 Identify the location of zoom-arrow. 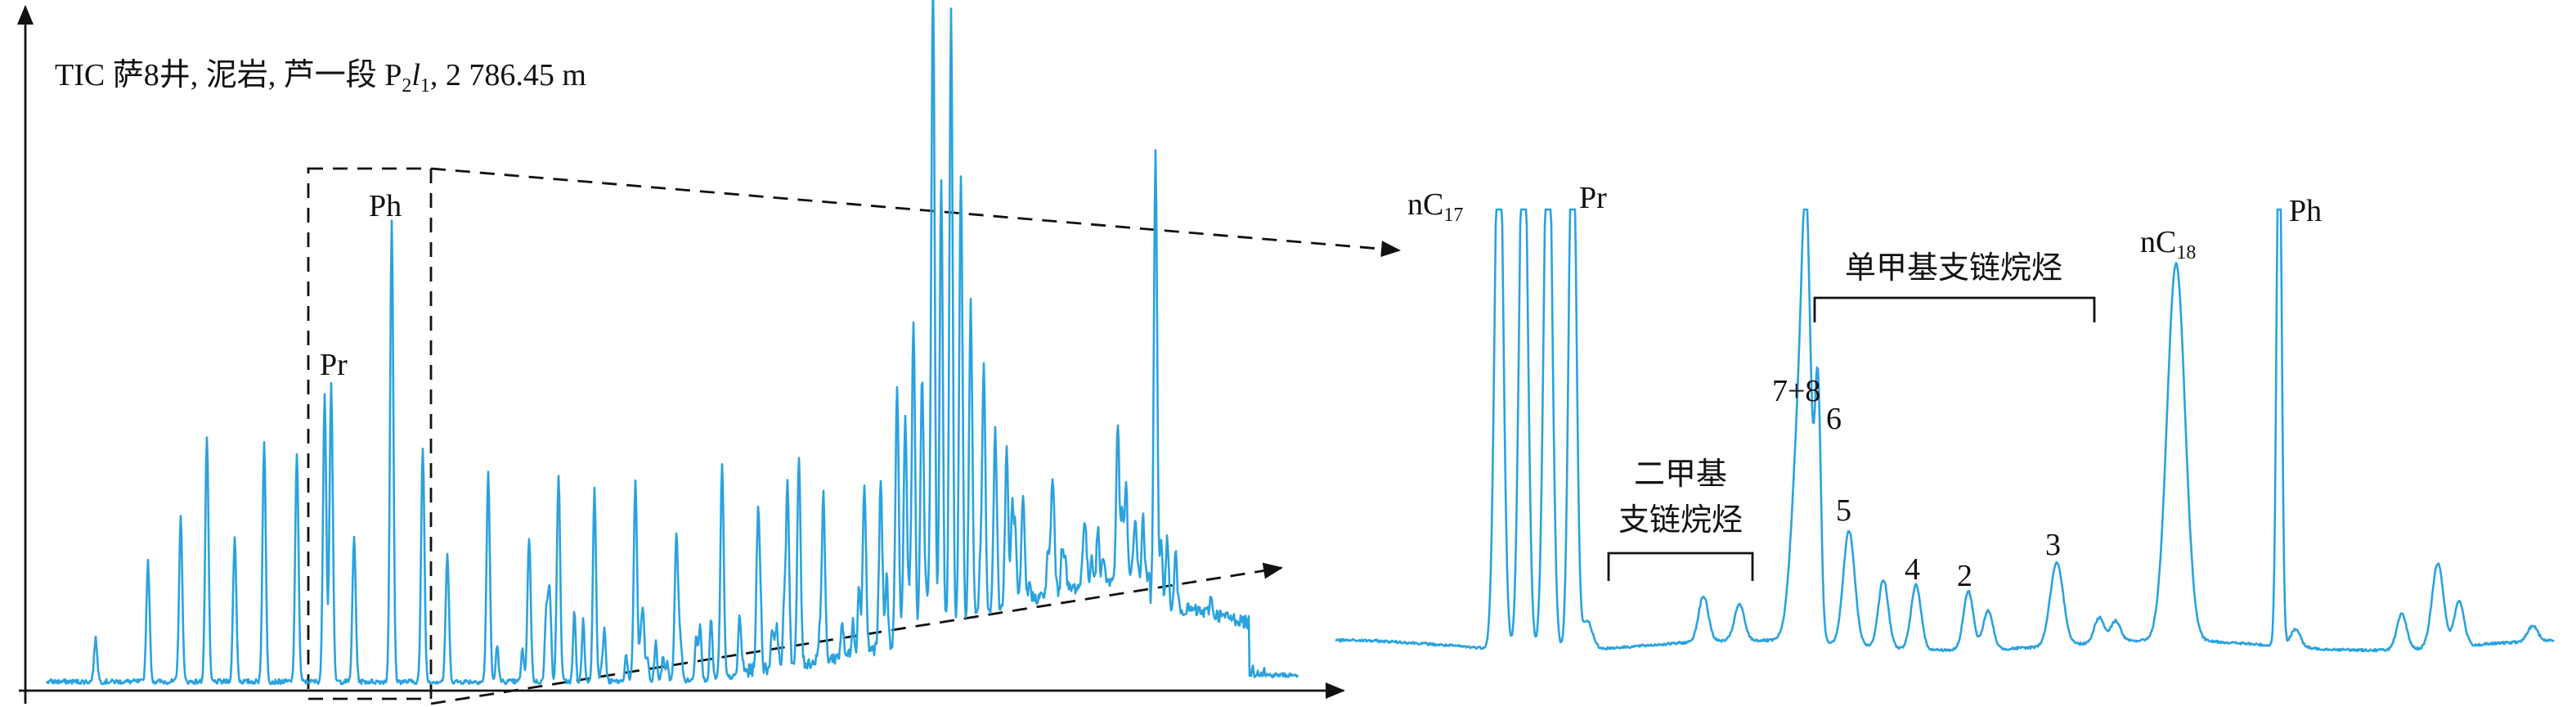
(916, 213).